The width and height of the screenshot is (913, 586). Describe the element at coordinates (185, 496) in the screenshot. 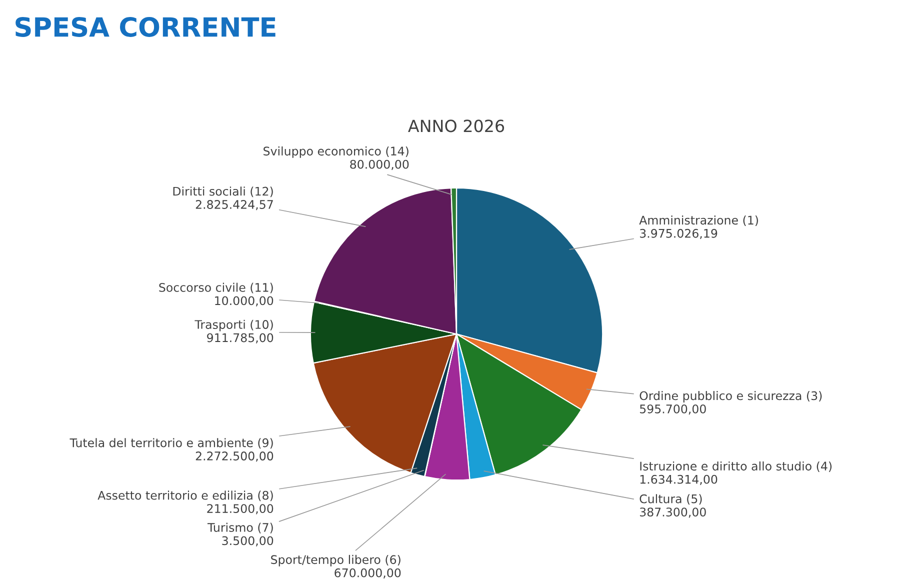

I see `slice-label: Assetto territorio e edilizia (8)` at that location.